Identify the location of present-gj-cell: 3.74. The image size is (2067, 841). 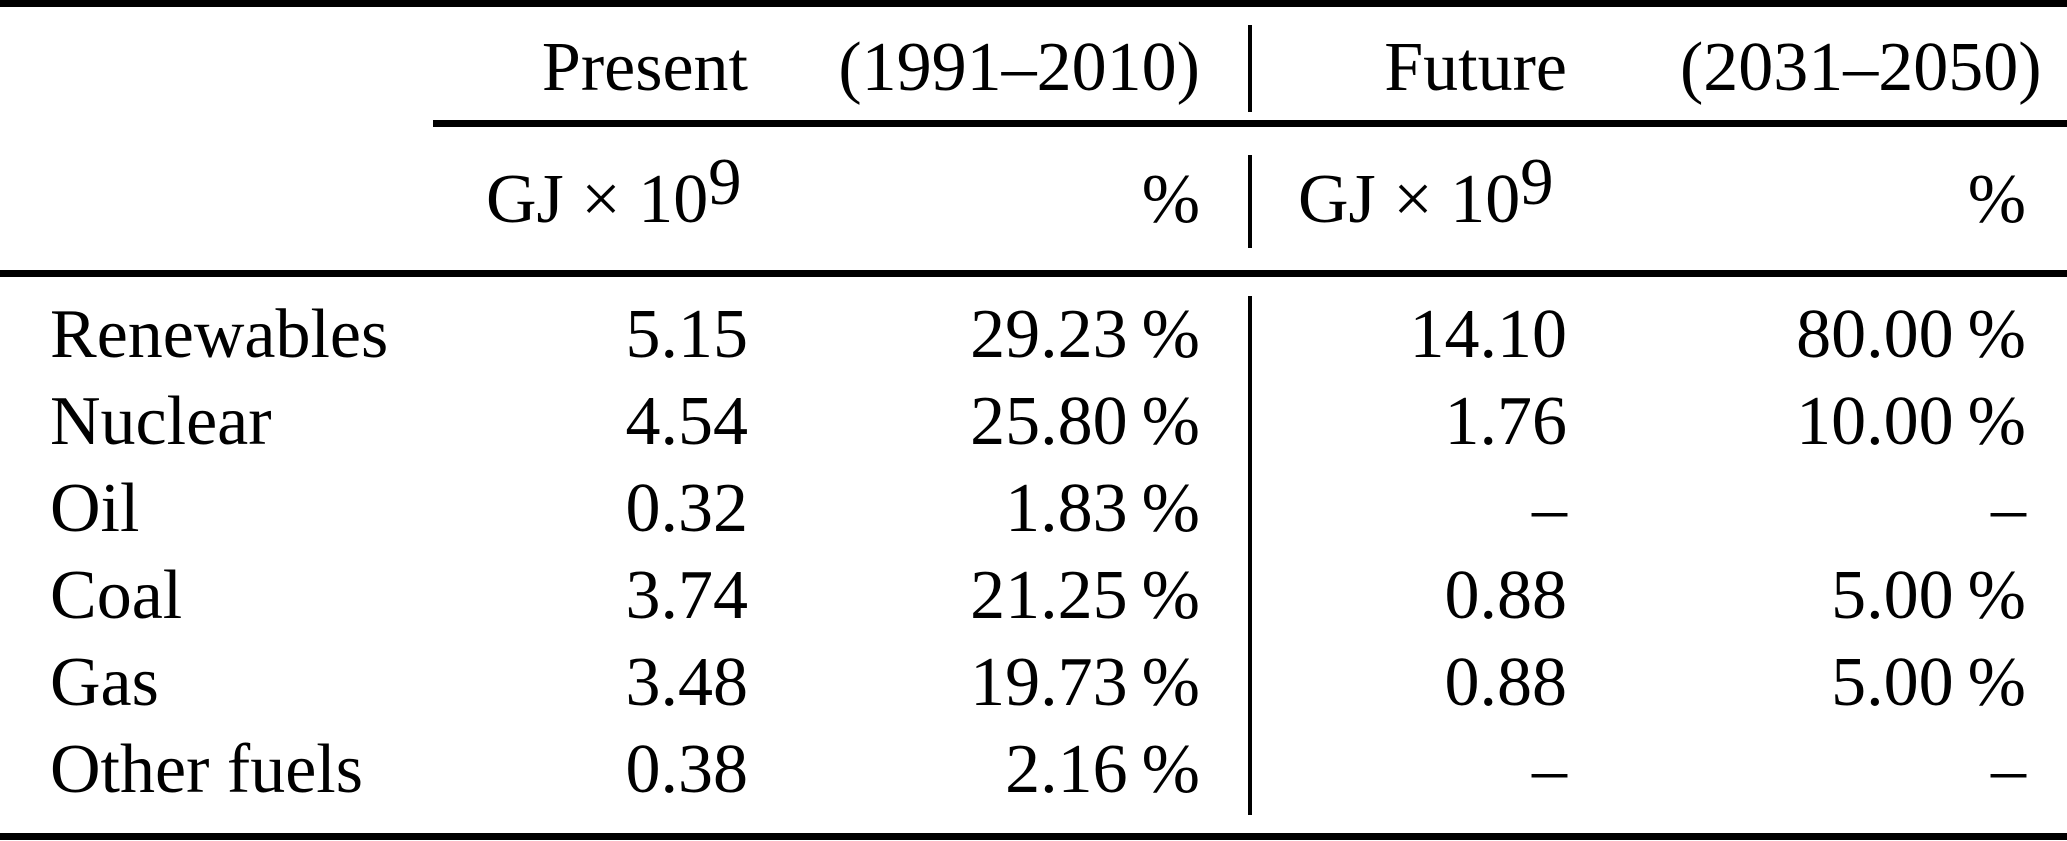
(687, 595).